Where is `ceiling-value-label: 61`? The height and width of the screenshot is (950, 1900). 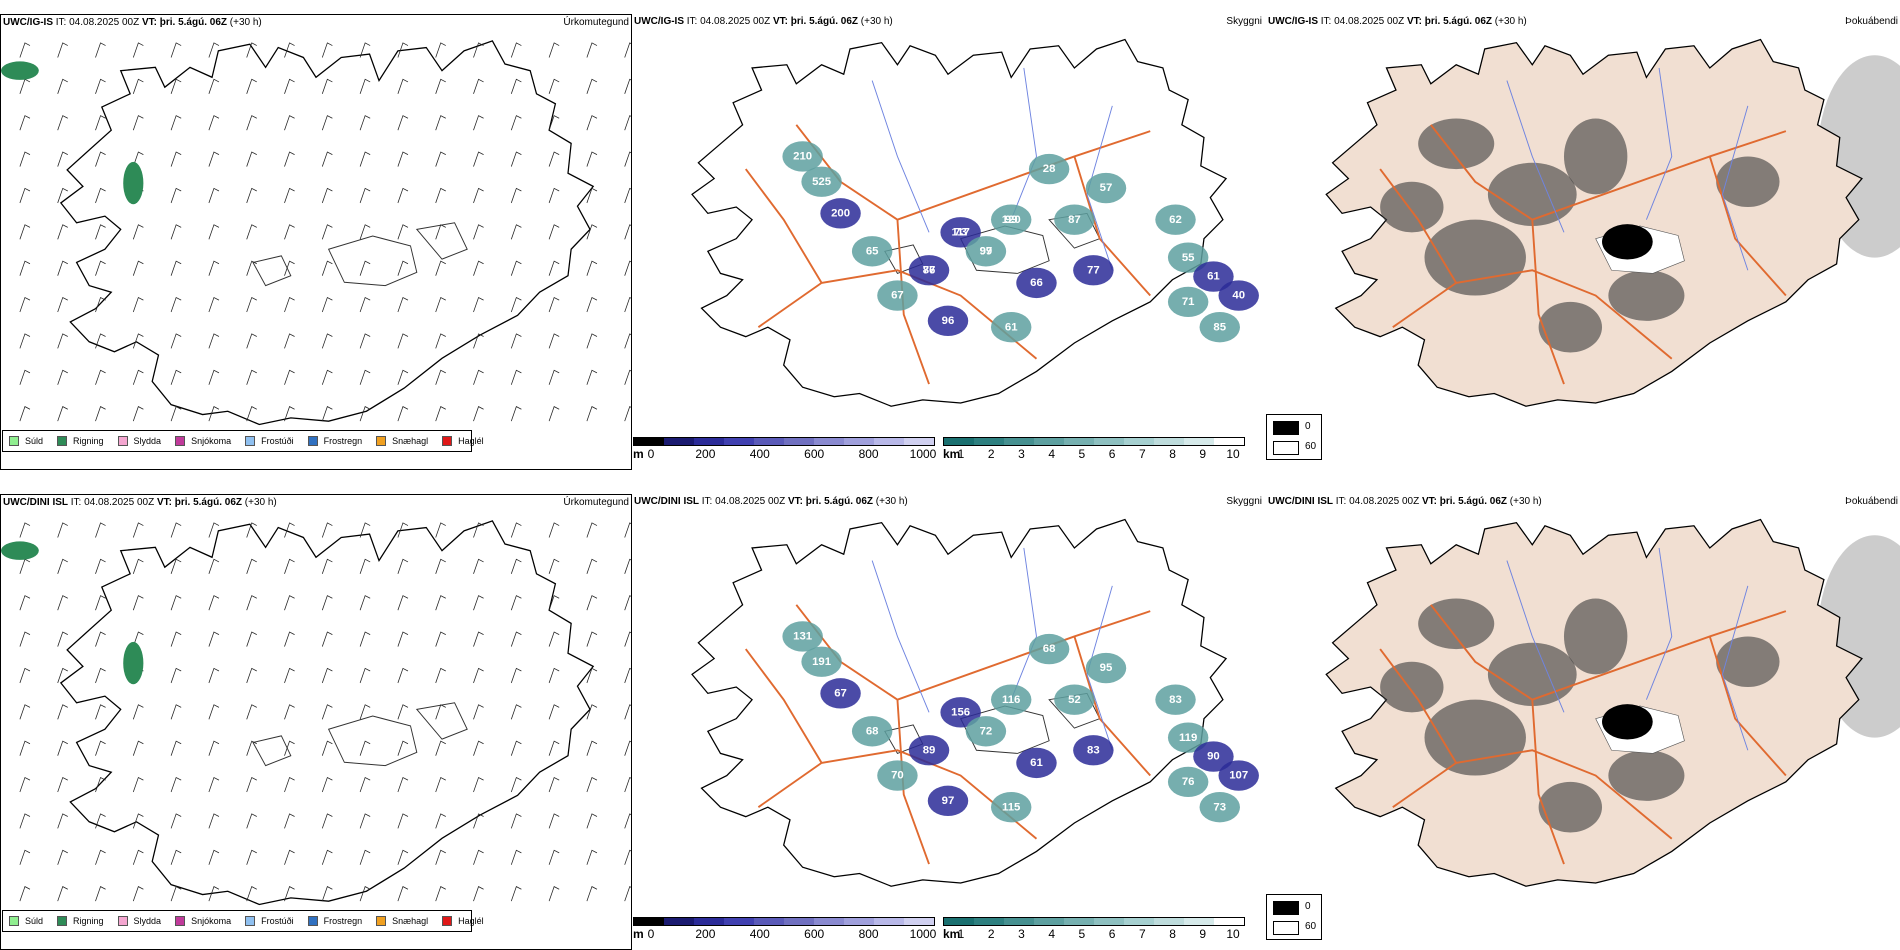
ceiling-value-label: 61 is located at coordinates (1011, 327).